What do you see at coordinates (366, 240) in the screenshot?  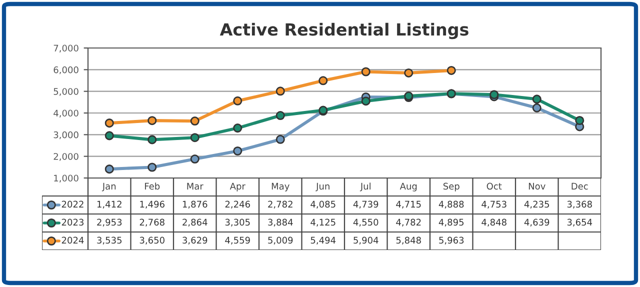 I see `data-label: 5,904` at bounding box center [366, 240].